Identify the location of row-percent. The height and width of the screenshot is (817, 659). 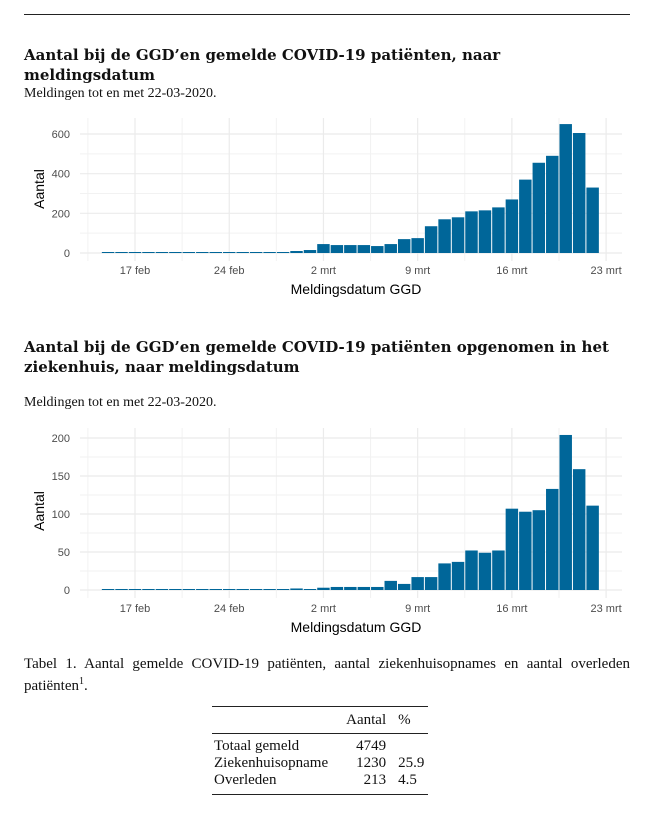
(409, 745).